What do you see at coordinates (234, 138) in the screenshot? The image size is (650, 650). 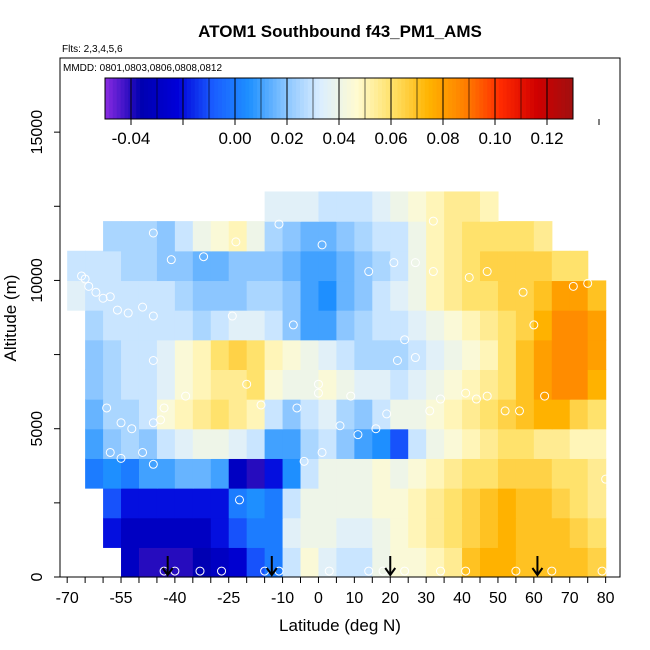 I see `colorbar-tick-label: 0.00` at bounding box center [234, 138].